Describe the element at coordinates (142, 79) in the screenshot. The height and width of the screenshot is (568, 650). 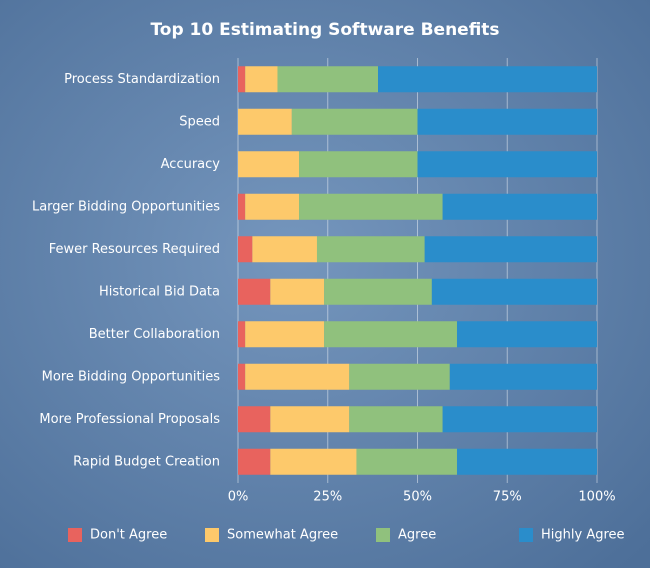
I see `y-tick-label: Process Standardization` at that location.